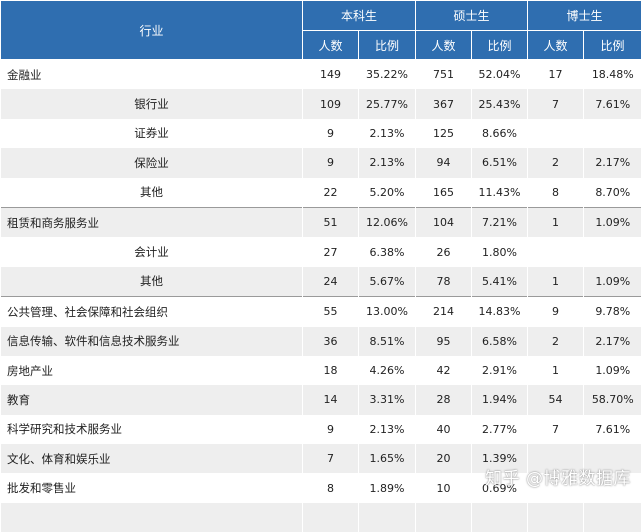  Describe the element at coordinates (359, 16) in the screenshot. I see `bachelor-header: 本科生` at that location.